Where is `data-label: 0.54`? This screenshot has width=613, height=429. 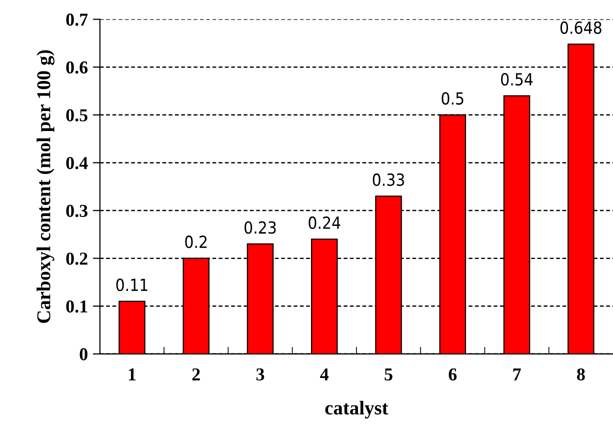
data-label: 0.54 is located at coordinates (517, 79).